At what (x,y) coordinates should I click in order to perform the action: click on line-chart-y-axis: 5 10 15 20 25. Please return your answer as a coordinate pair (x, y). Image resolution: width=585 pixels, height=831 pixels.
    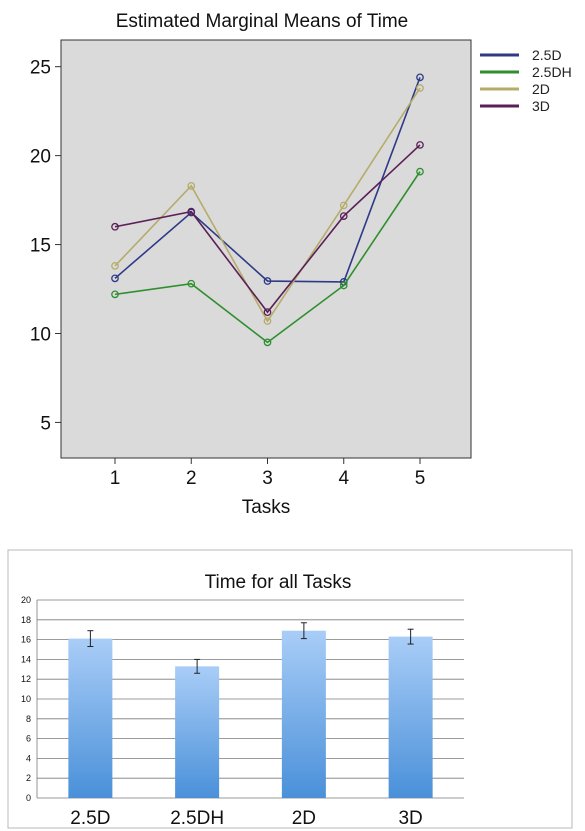
    Looking at the image, I should click on (45, 246).